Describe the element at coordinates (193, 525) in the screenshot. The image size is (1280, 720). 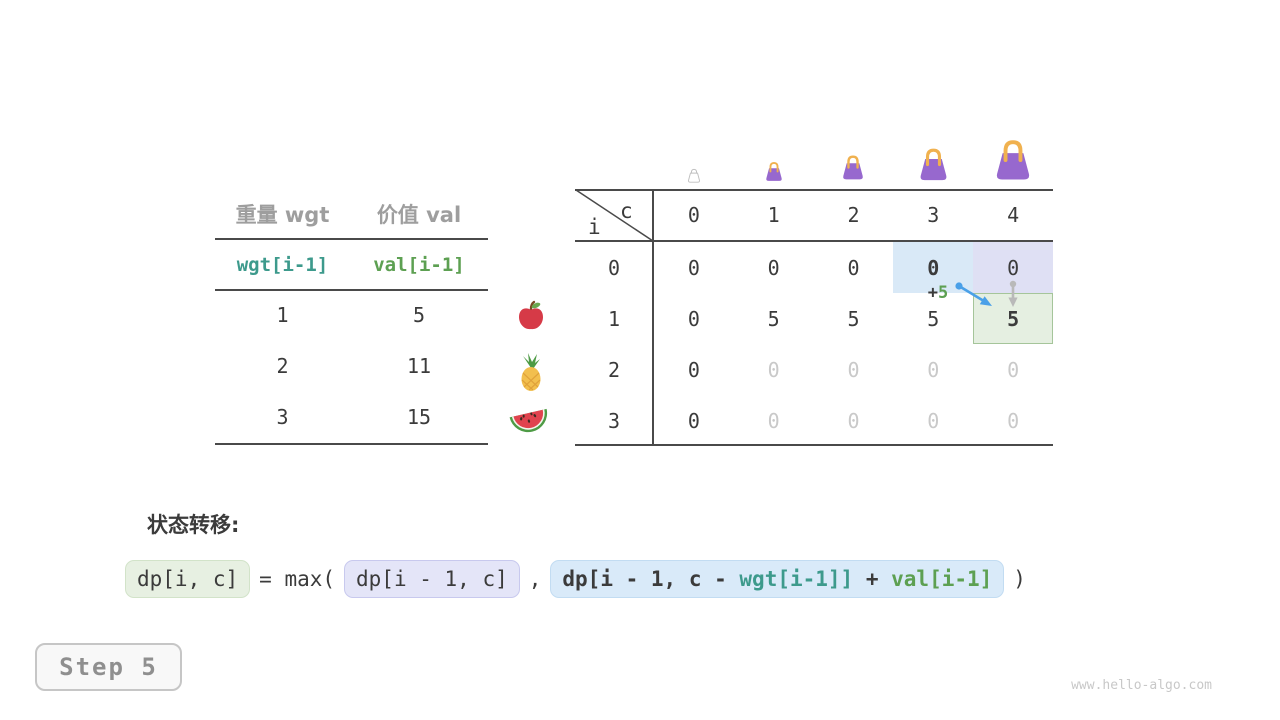
I see `transition-label: 状态转移:` at that location.